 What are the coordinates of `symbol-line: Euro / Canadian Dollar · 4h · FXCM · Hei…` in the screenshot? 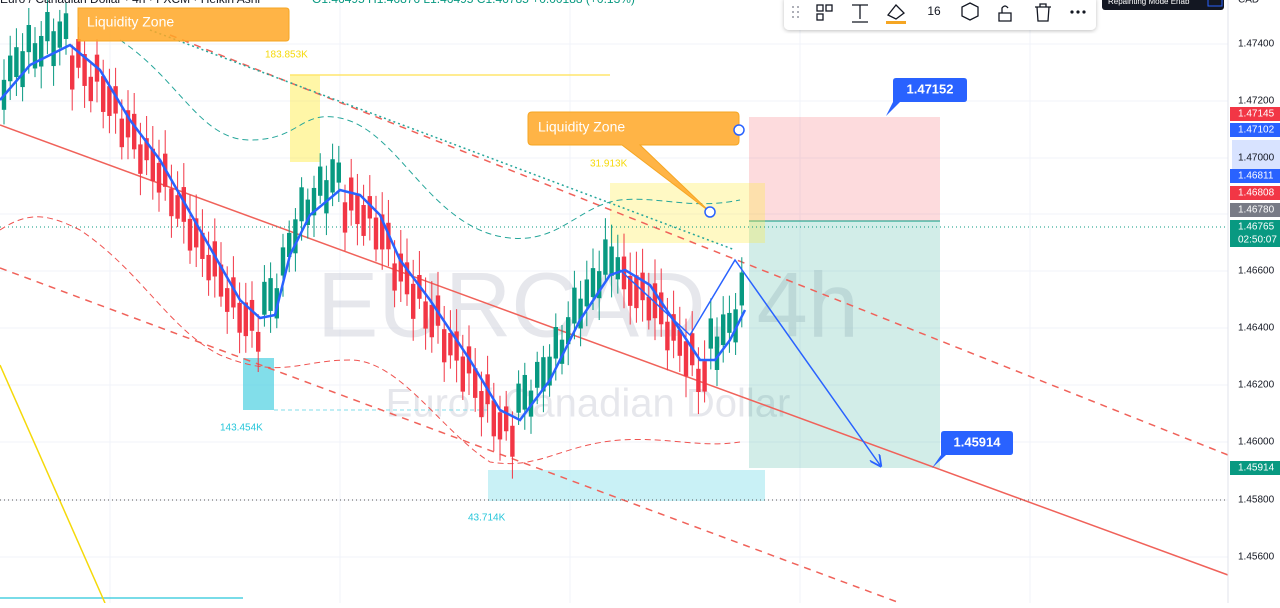 It's located at (130, 3).